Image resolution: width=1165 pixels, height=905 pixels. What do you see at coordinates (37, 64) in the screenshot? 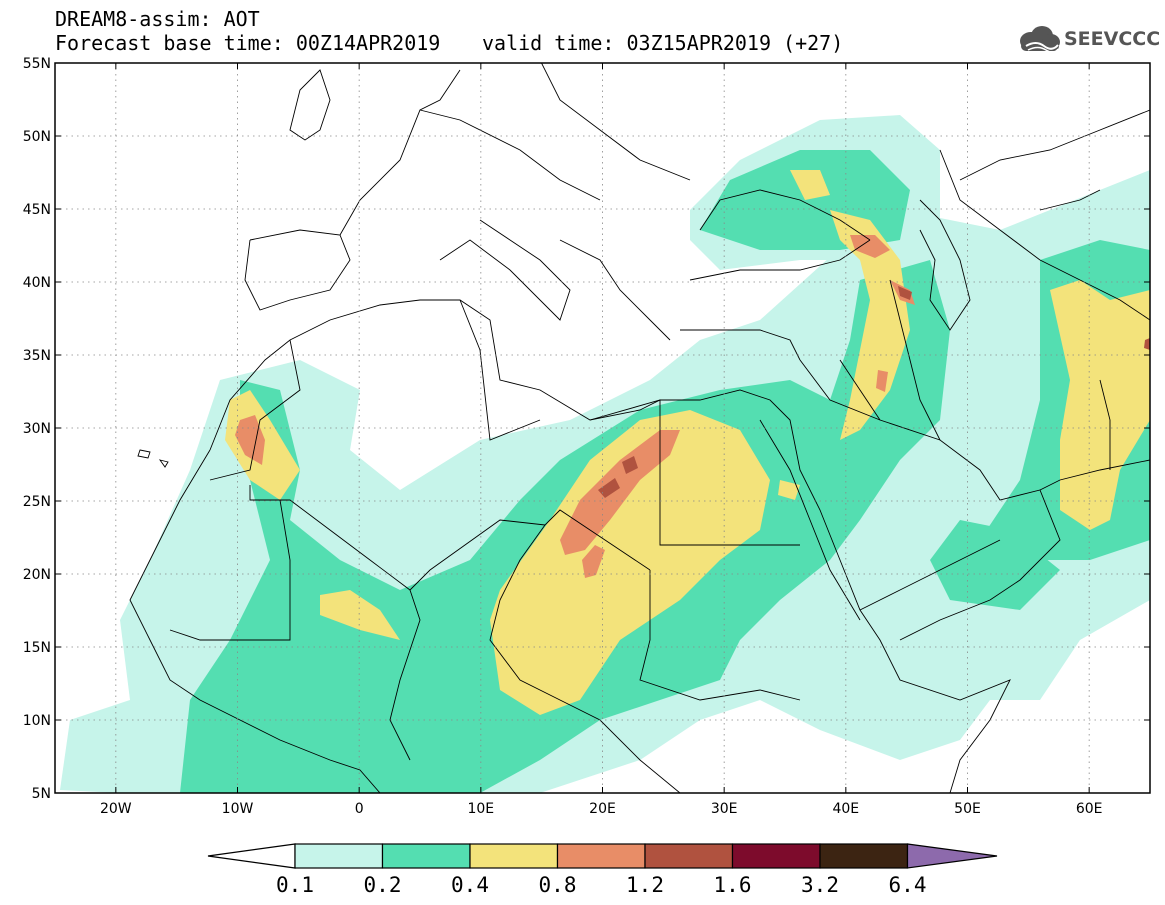
I see `lat-label: 55N` at bounding box center [37, 64].